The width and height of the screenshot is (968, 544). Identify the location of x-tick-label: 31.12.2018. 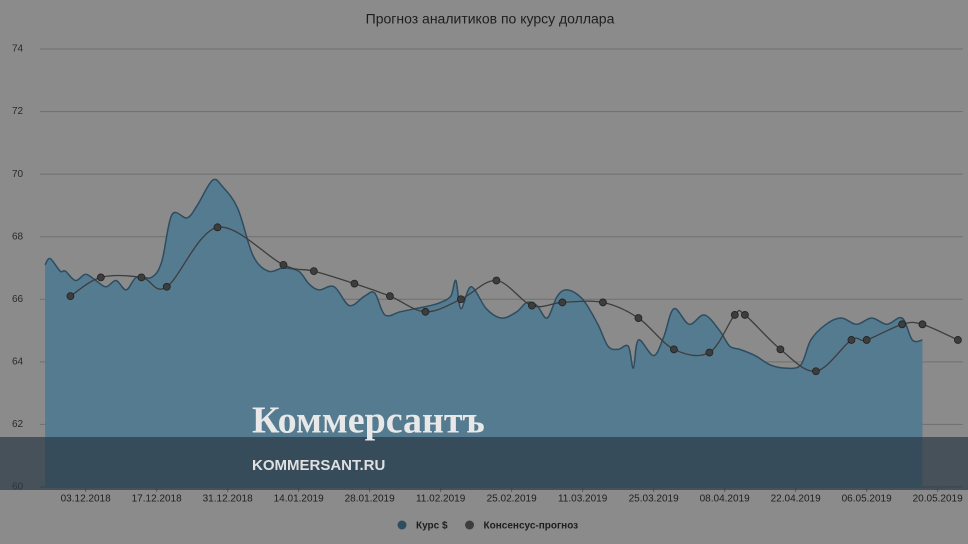
(228, 499).